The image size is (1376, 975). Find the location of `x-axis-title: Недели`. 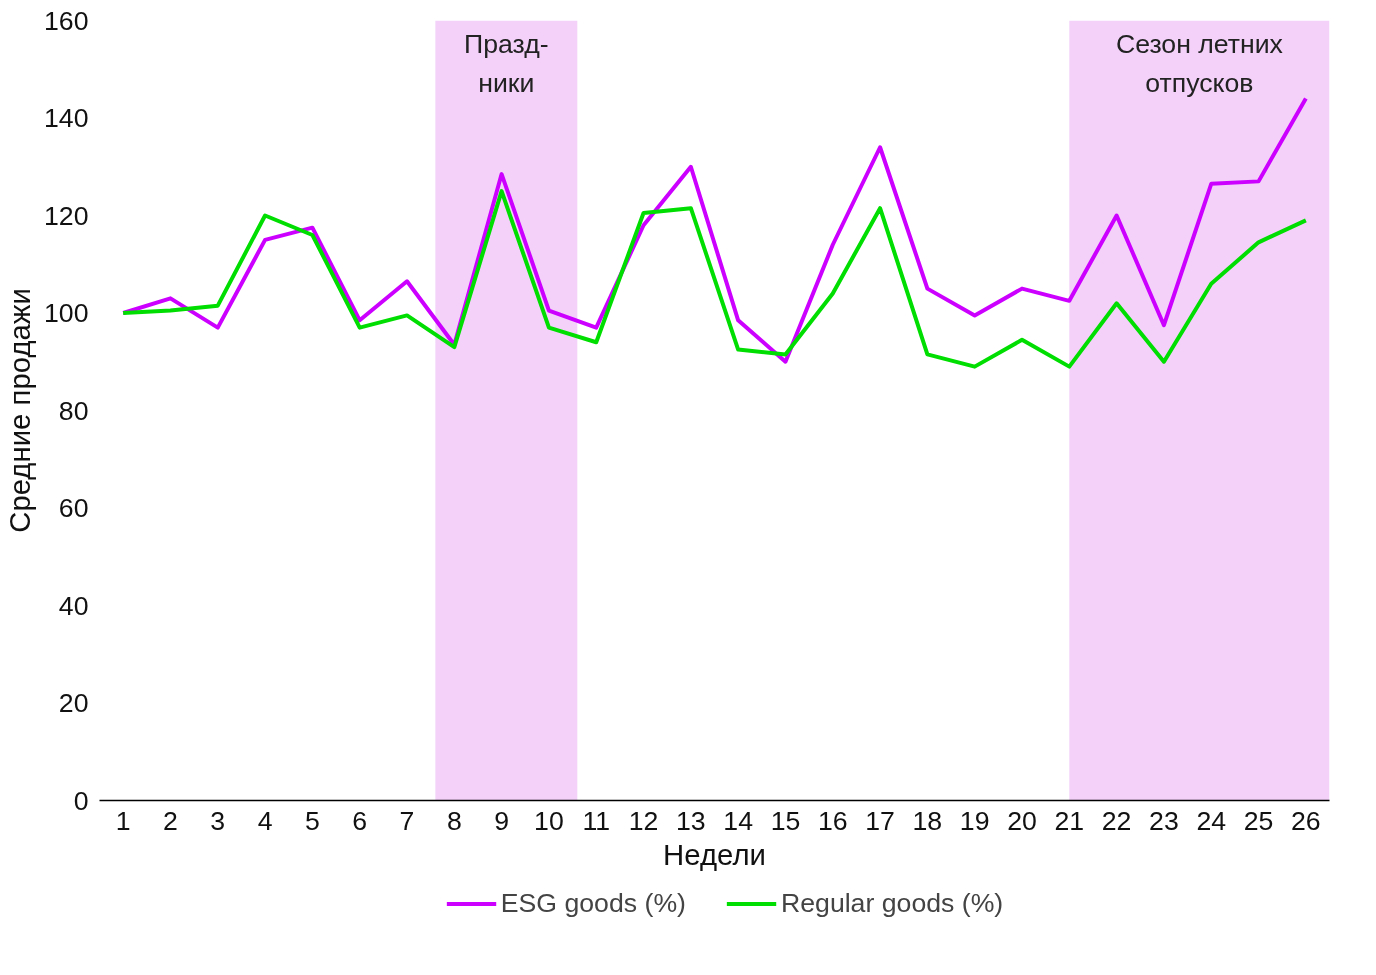

x-axis-title: Недели is located at coordinates (714, 854).